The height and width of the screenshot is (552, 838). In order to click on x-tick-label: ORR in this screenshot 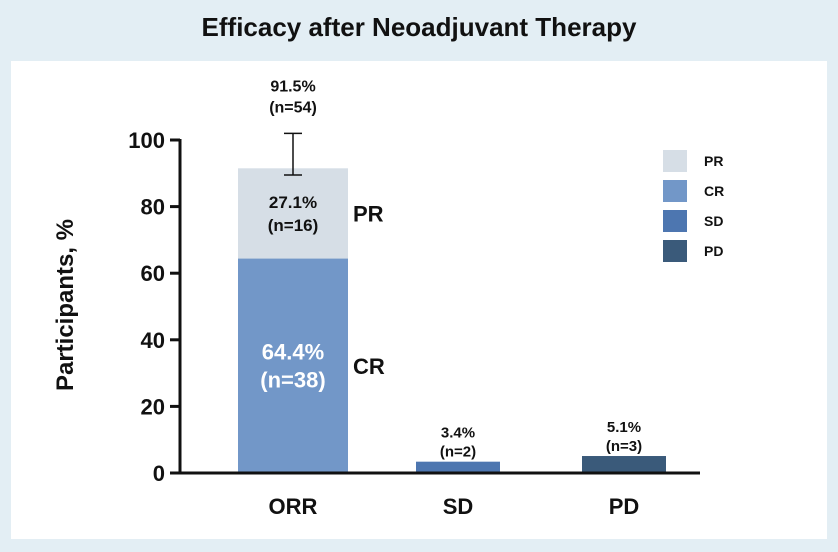, I will do `click(293, 506)`.